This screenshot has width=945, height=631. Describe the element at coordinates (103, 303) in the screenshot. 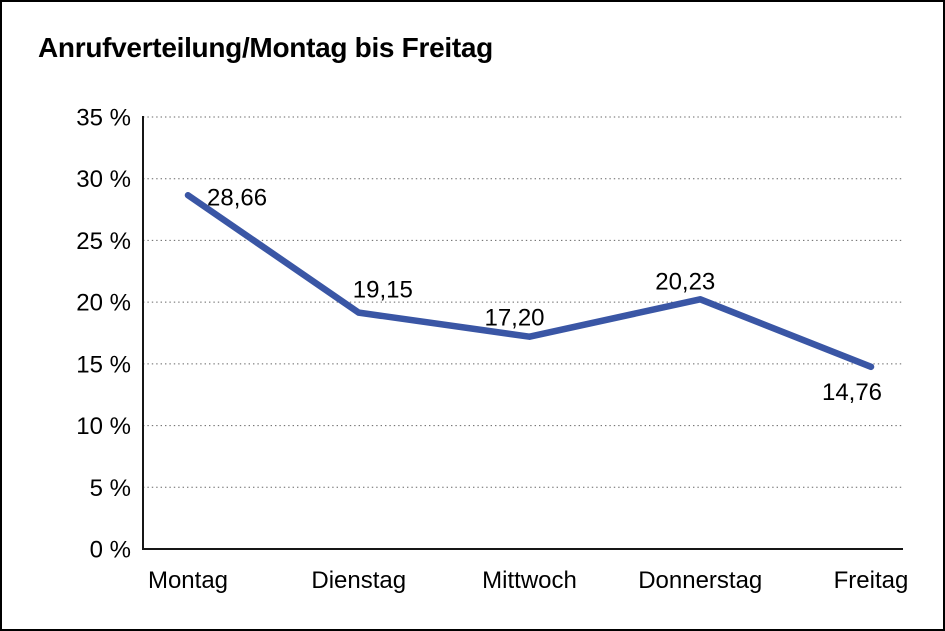

I see `y-tick-label: 20 %` at that location.